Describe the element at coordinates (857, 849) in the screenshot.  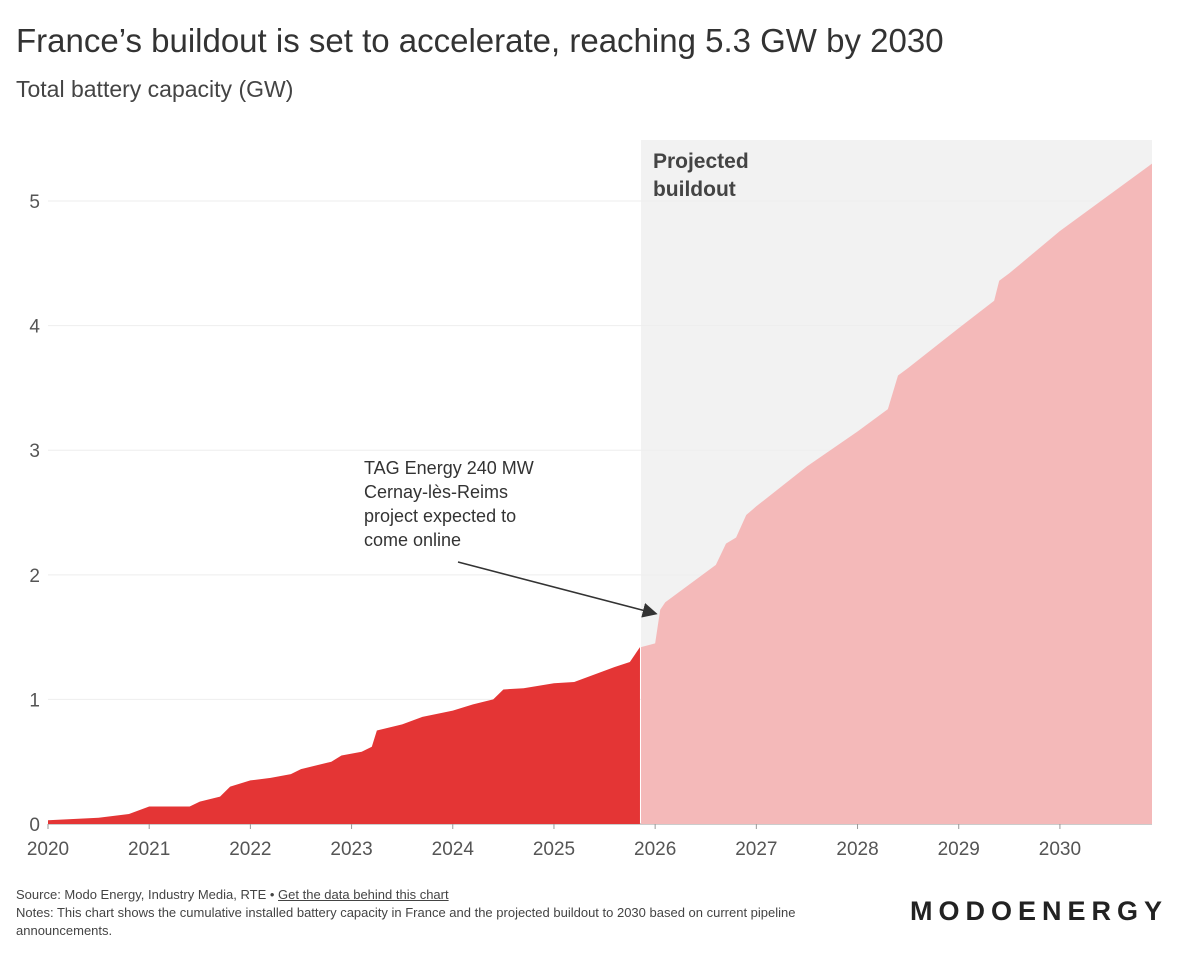
I see `x-tick-label: 2028` at that location.